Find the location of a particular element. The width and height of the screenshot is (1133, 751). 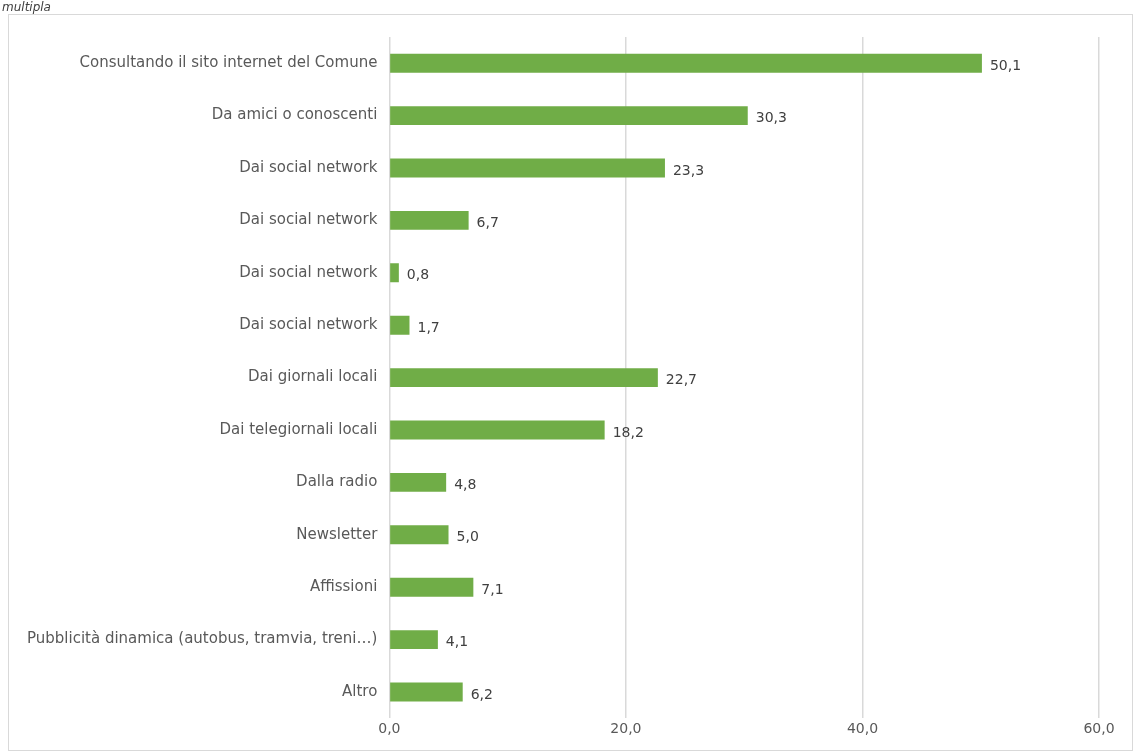

data-label: 50,1 is located at coordinates (1005, 64).